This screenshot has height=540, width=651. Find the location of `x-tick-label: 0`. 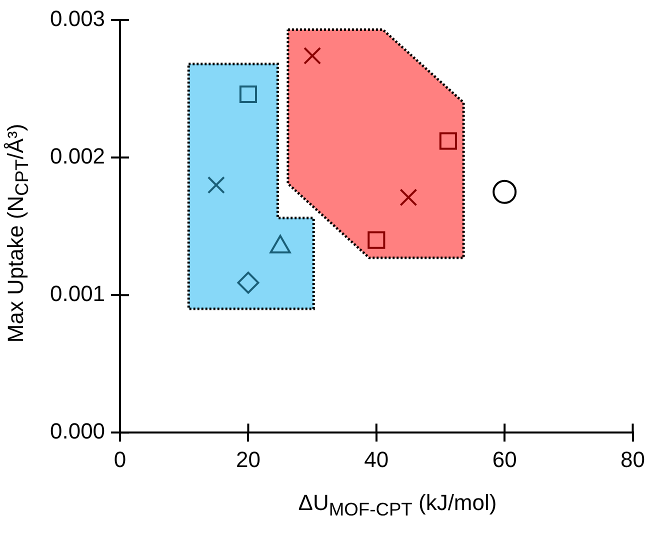

x-tick-label: 0 is located at coordinates (120, 459).